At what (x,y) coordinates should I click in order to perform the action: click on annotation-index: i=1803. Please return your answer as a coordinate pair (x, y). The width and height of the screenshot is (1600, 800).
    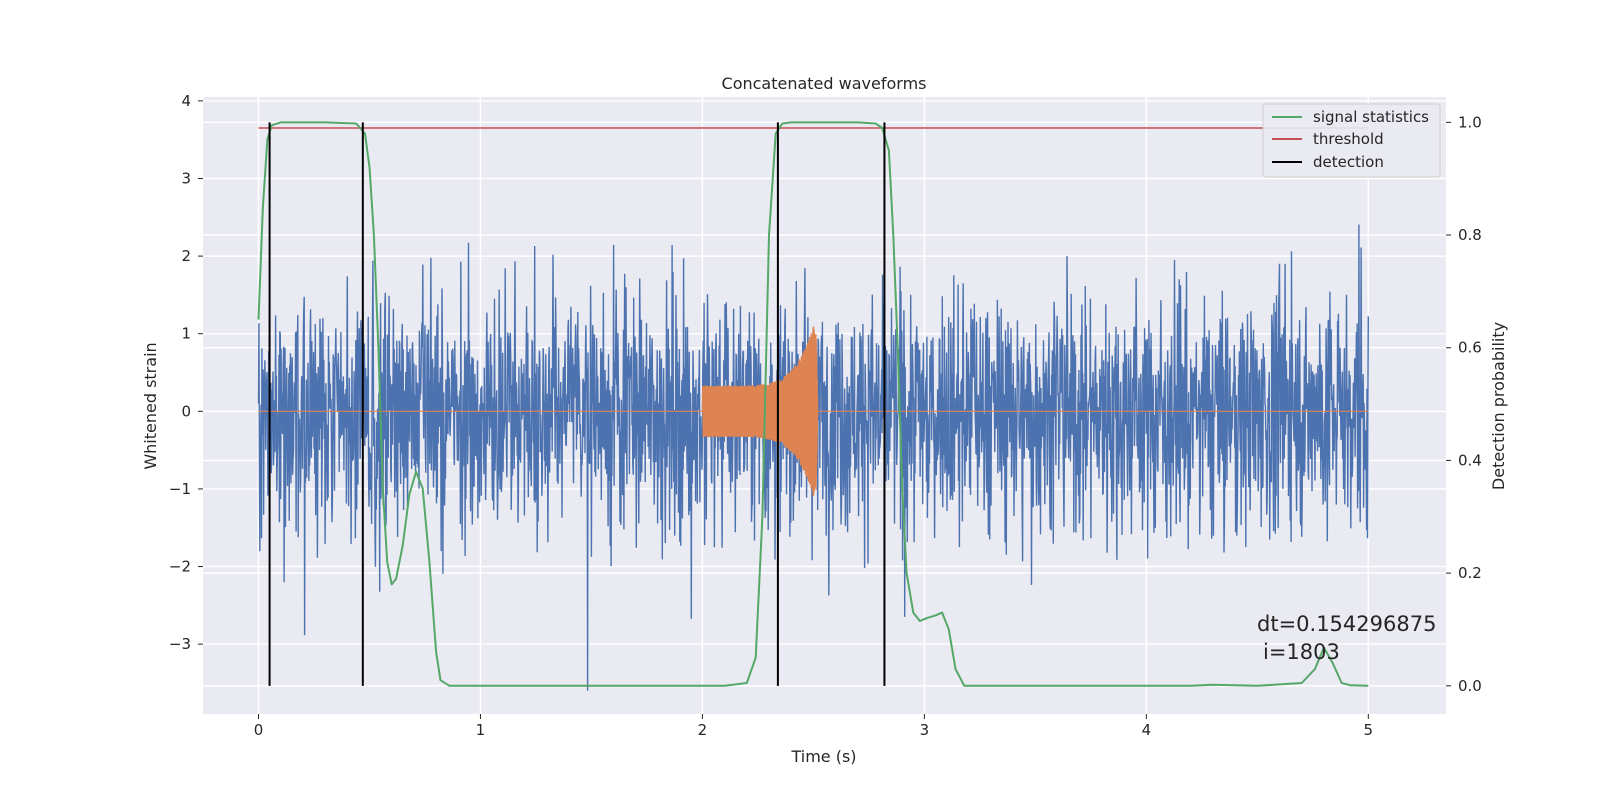
    Looking at the image, I should click on (1301, 652).